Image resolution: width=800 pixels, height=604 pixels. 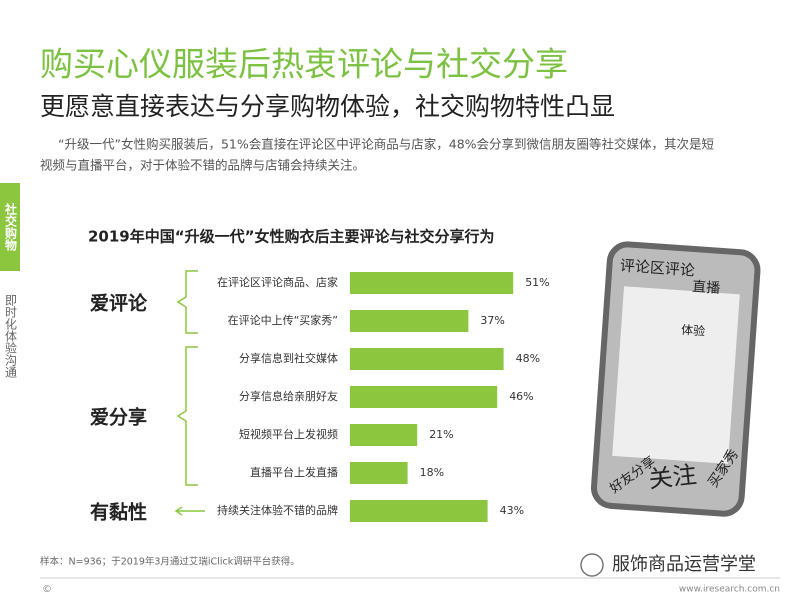 I want to click on word-cloud-word: 评论区评论, so click(x=657, y=267).